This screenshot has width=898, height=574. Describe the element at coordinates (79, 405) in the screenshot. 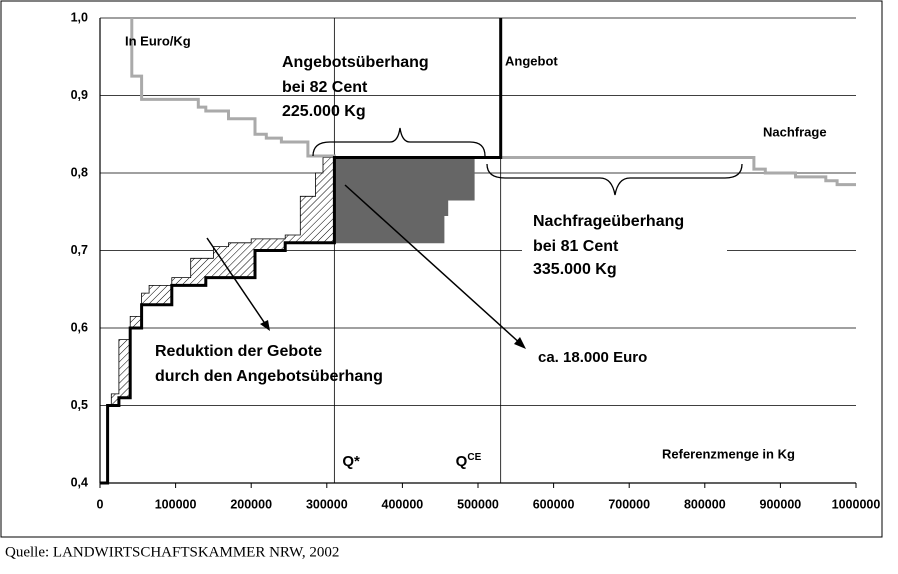

I see `y-tick-label: 0,5` at that location.